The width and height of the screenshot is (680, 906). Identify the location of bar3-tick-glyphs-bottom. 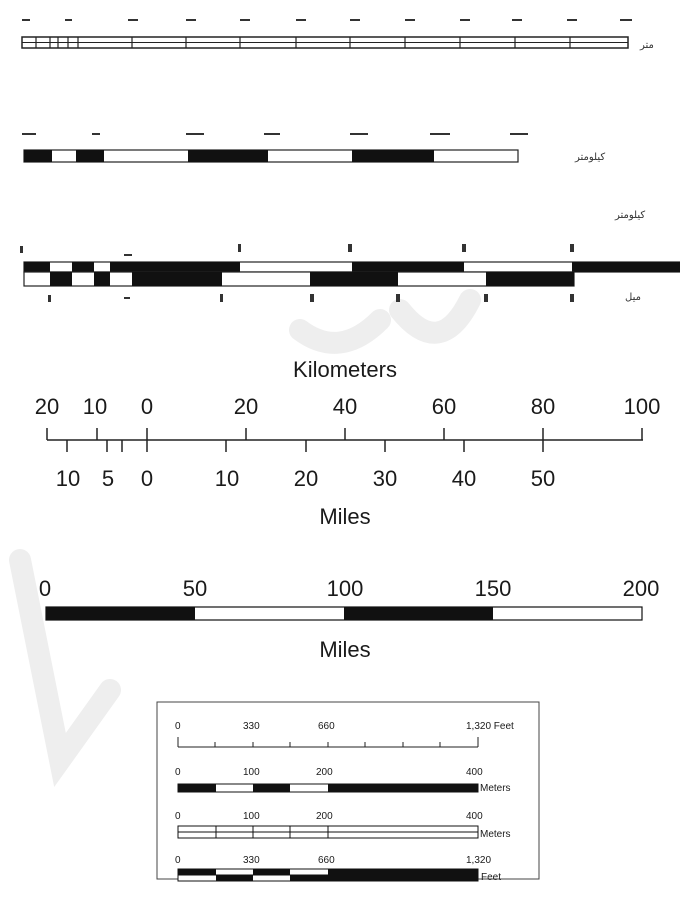
(311, 298).